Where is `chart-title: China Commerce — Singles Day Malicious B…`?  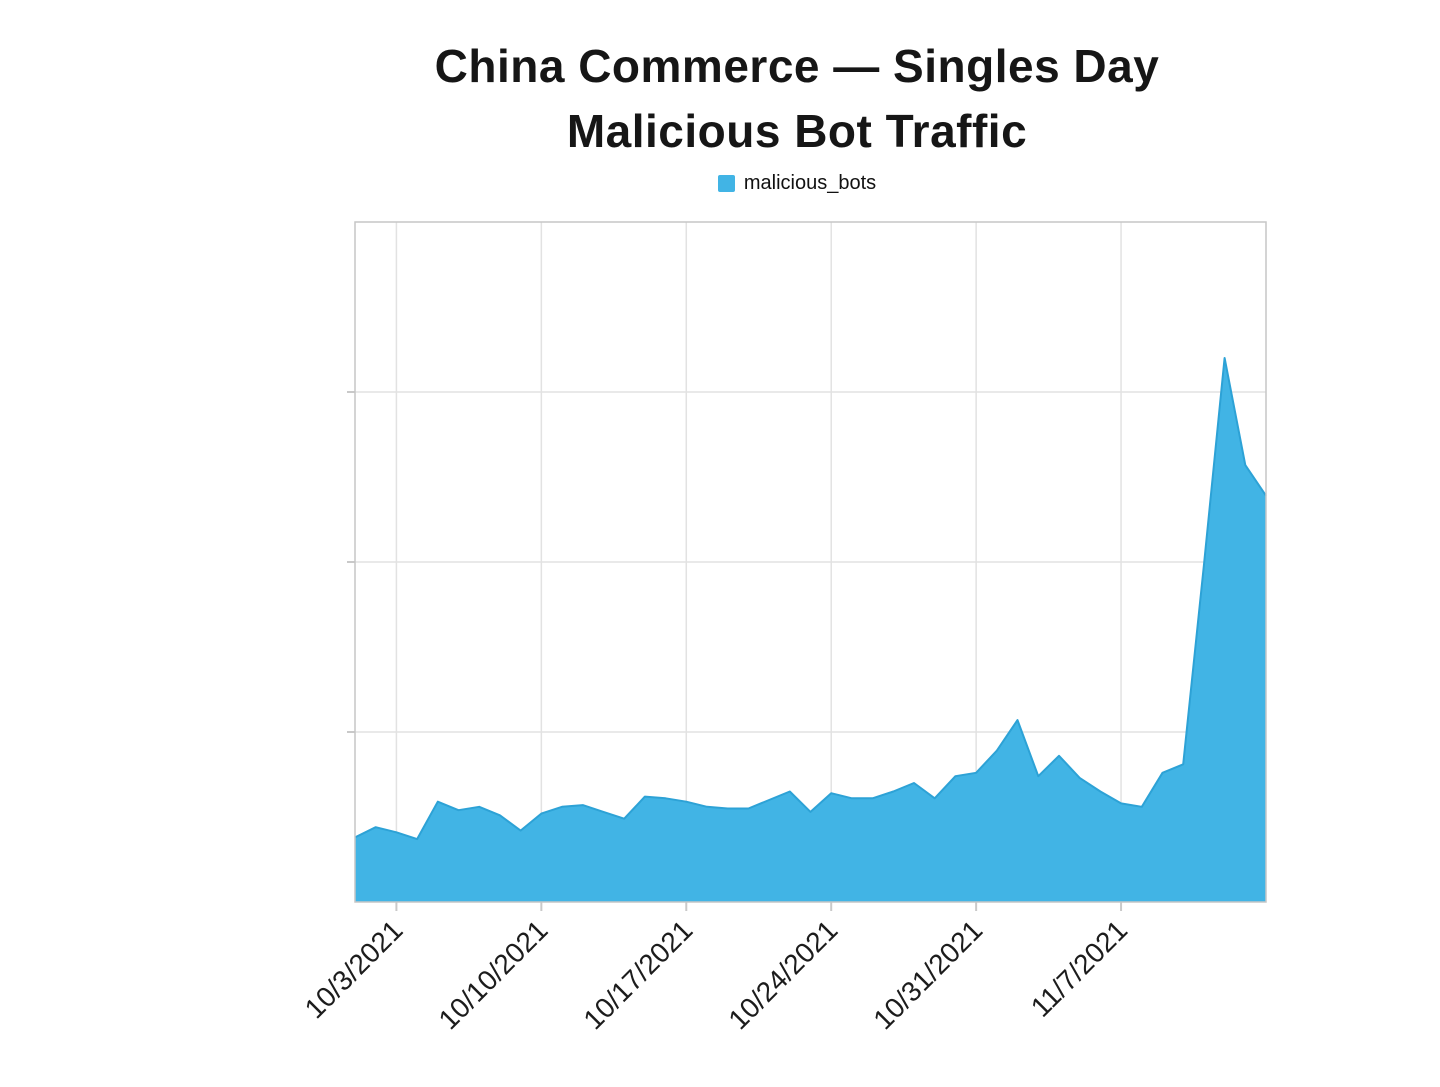 chart-title: China Commerce — Singles Day Malicious B… is located at coordinates (797, 99).